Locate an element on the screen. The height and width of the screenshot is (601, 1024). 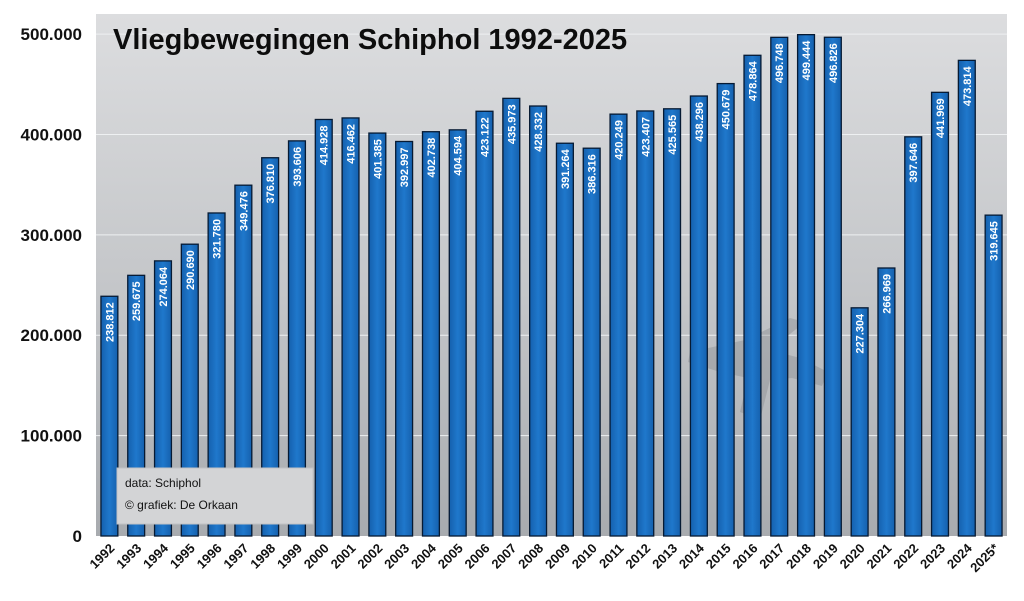
credits-data-source: data: Schiphol is located at coordinates (163, 483).